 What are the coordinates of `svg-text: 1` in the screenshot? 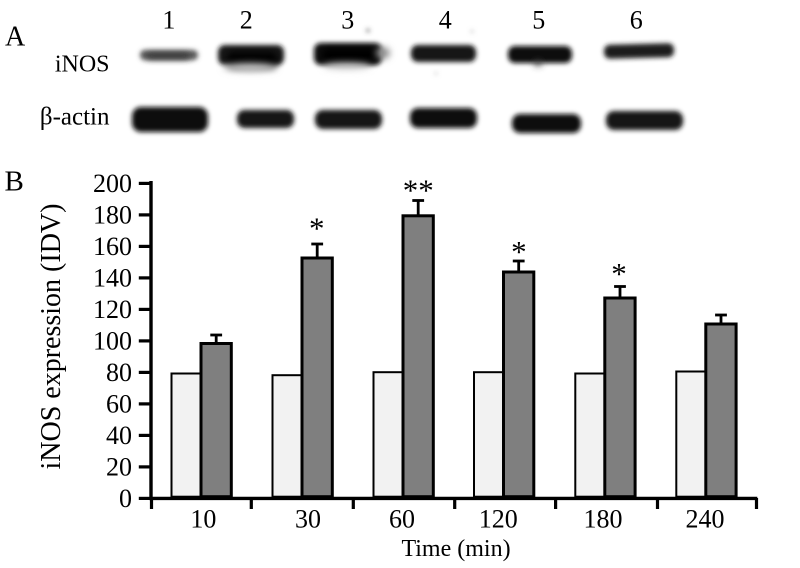 It's located at (168, 19).